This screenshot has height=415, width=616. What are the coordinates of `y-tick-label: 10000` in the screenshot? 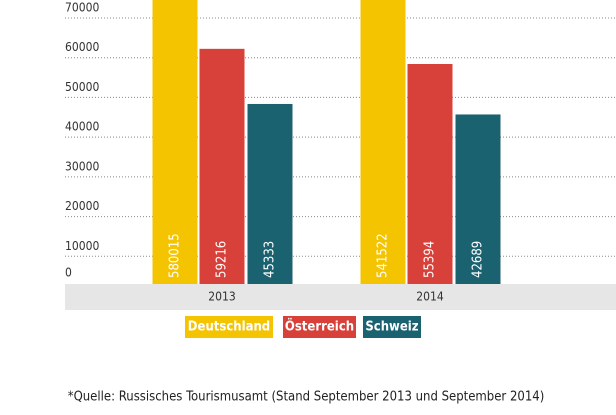 It's located at (82, 246).